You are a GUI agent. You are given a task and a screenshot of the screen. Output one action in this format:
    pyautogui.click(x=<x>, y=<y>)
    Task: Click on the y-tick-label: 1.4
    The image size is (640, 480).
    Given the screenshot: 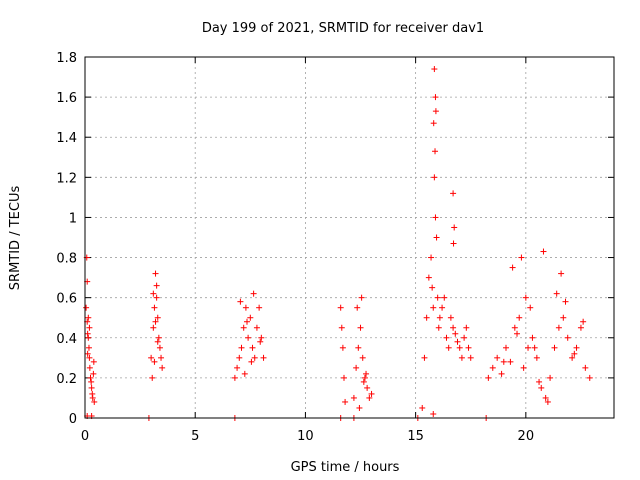 What is the action you would take?
    pyautogui.click(x=66, y=138)
    